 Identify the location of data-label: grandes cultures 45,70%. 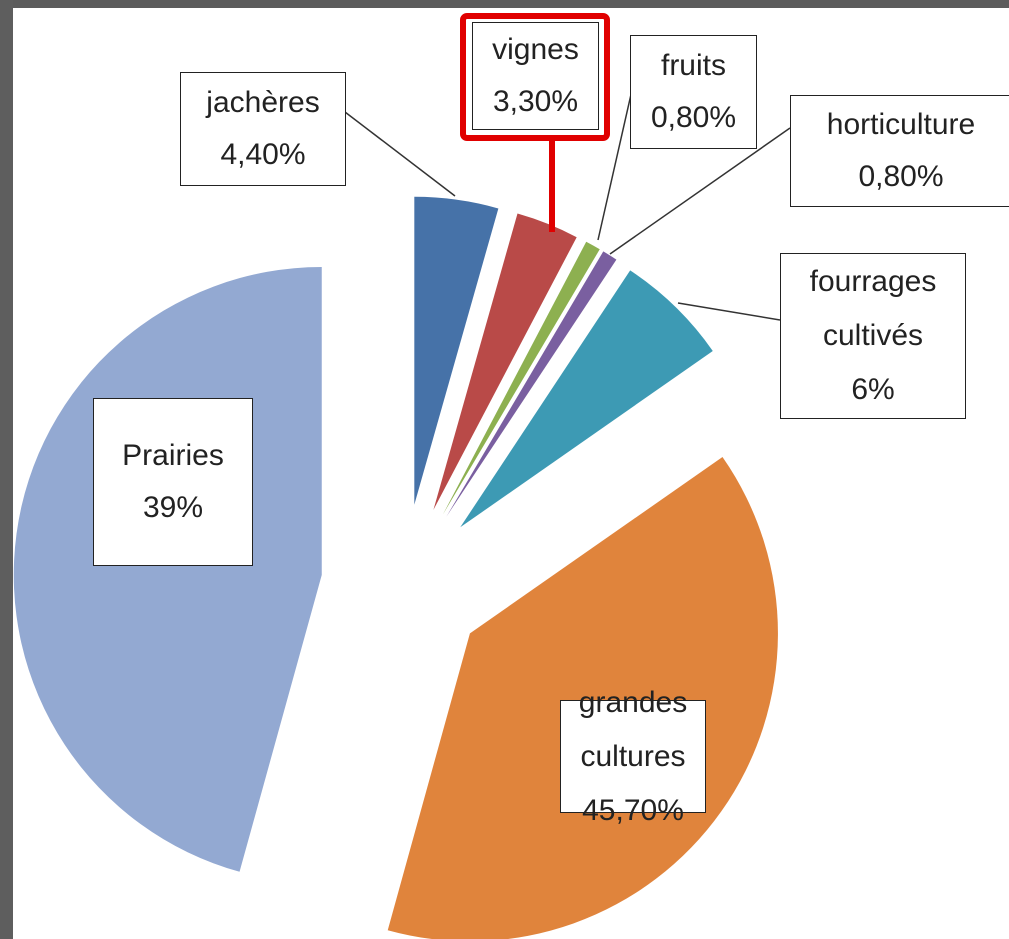
(633, 756).